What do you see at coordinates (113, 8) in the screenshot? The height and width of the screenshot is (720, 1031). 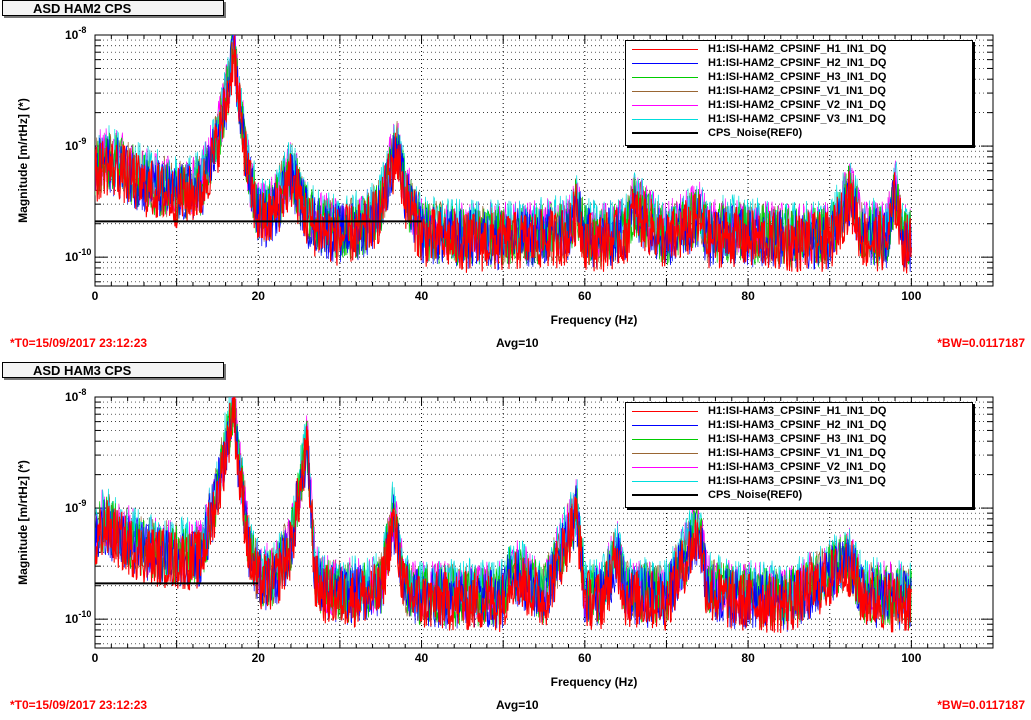 I see `chart-title: ASD HAM2 CPS` at bounding box center [113, 8].